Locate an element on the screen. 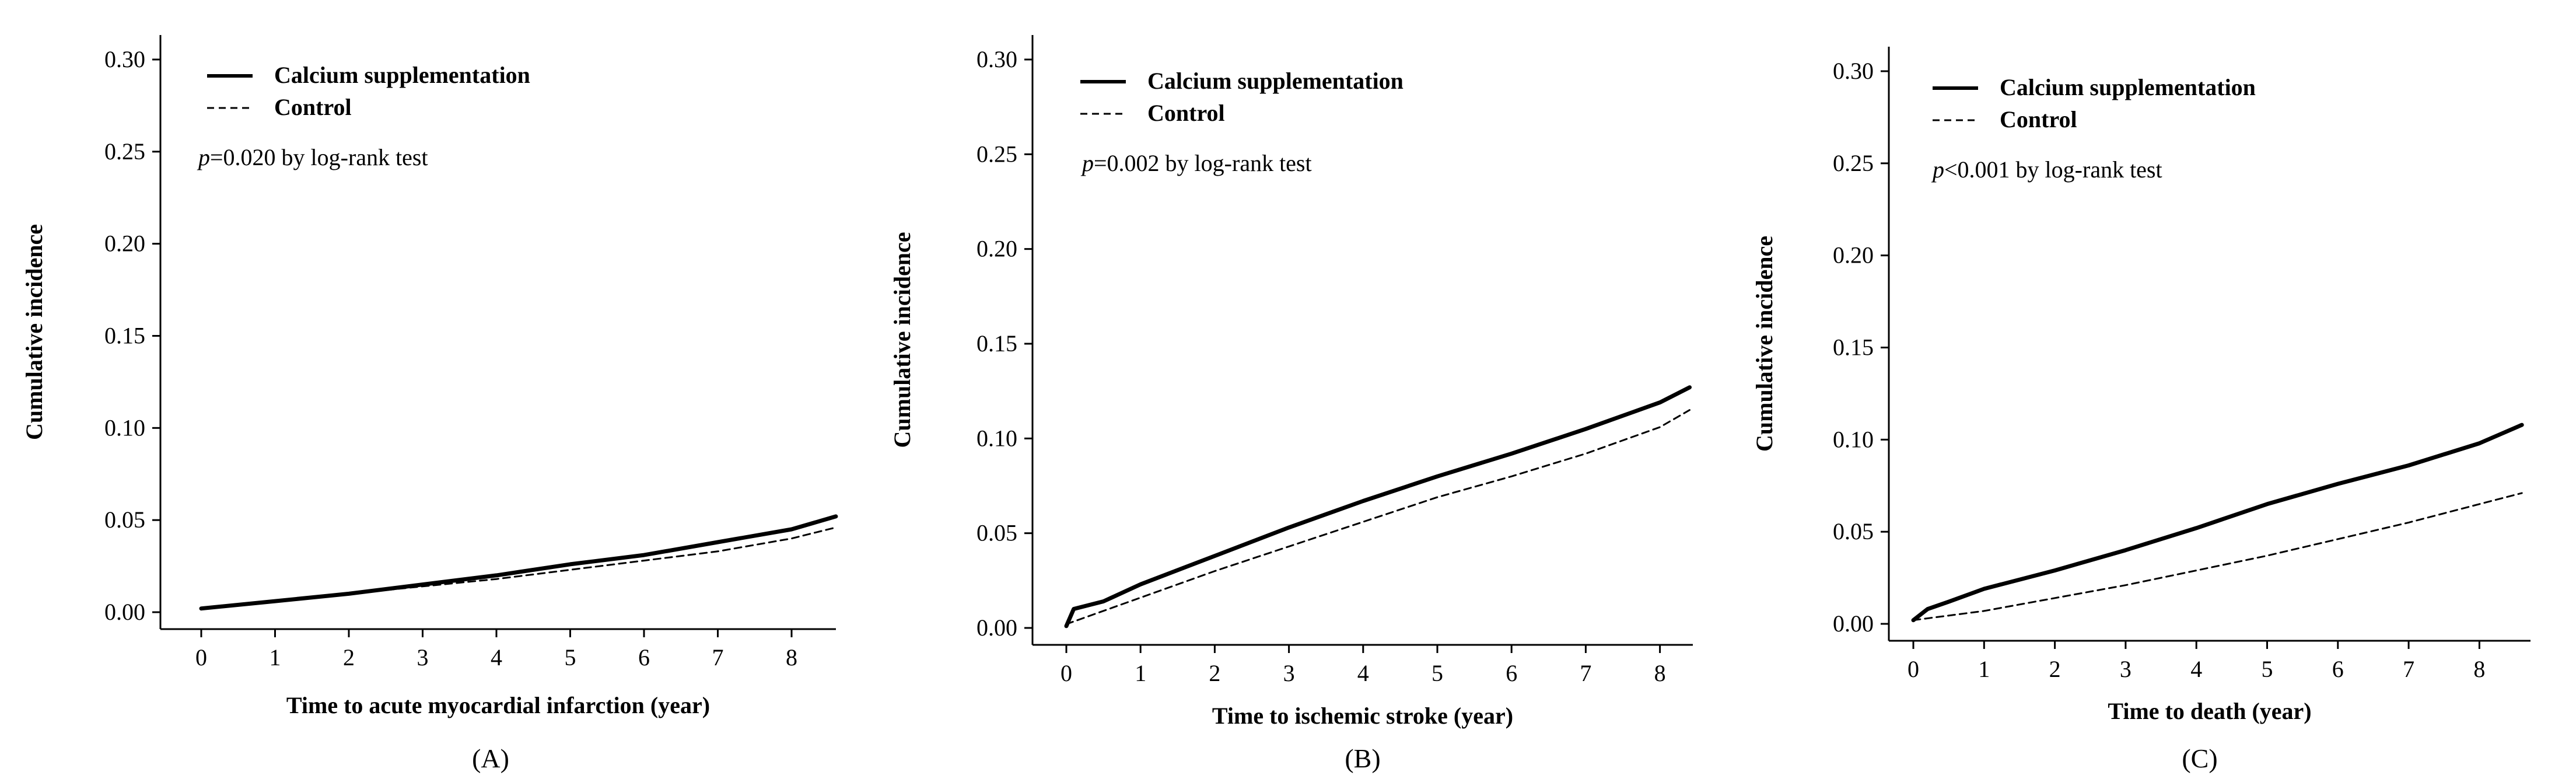 The height and width of the screenshot is (782, 2576). p-value-text: =0.020 by log-rank test is located at coordinates (319, 157).